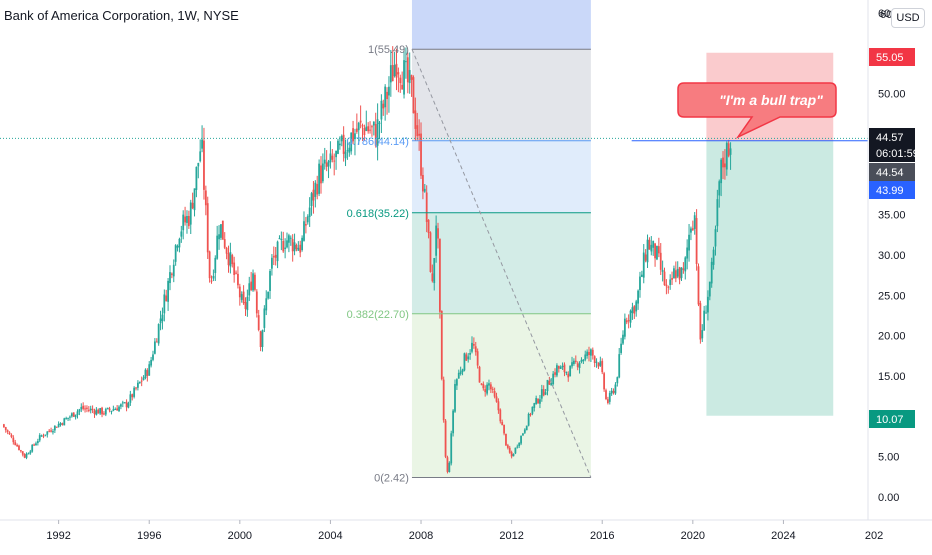 This screenshot has width=932, height=555. Describe the element at coordinates (121, 15) in the screenshot. I see `symbol-title: Bank of America Corporation, 1W, NYSE` at that location.